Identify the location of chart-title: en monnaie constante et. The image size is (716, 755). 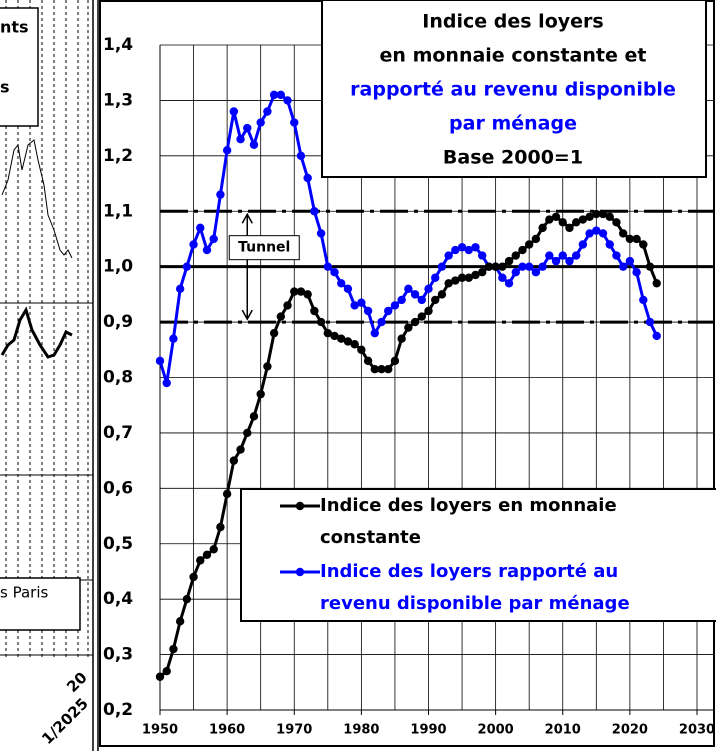
(513, 56).